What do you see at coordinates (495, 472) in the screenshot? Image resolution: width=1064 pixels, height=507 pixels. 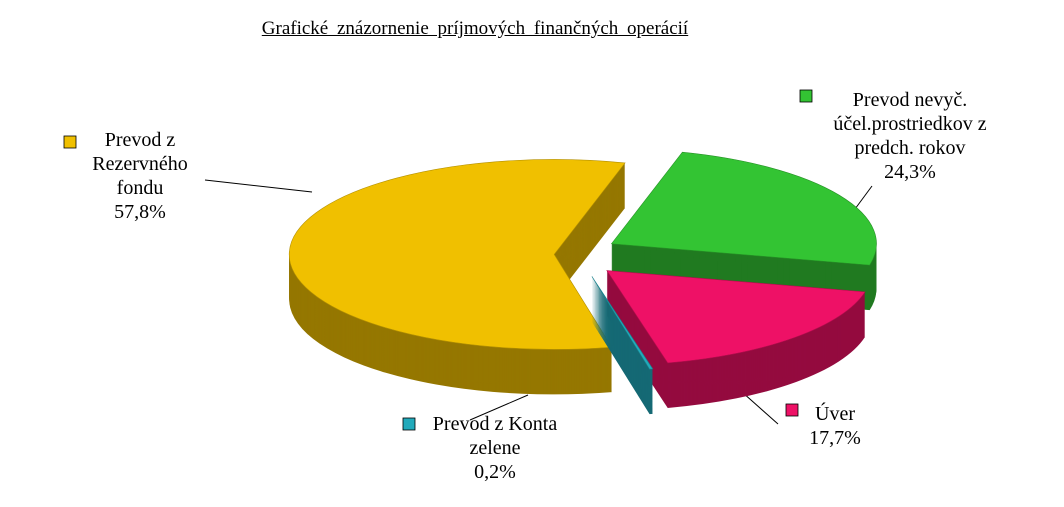 I see `value-label: 0,2%` at bounding box center [495, 472].